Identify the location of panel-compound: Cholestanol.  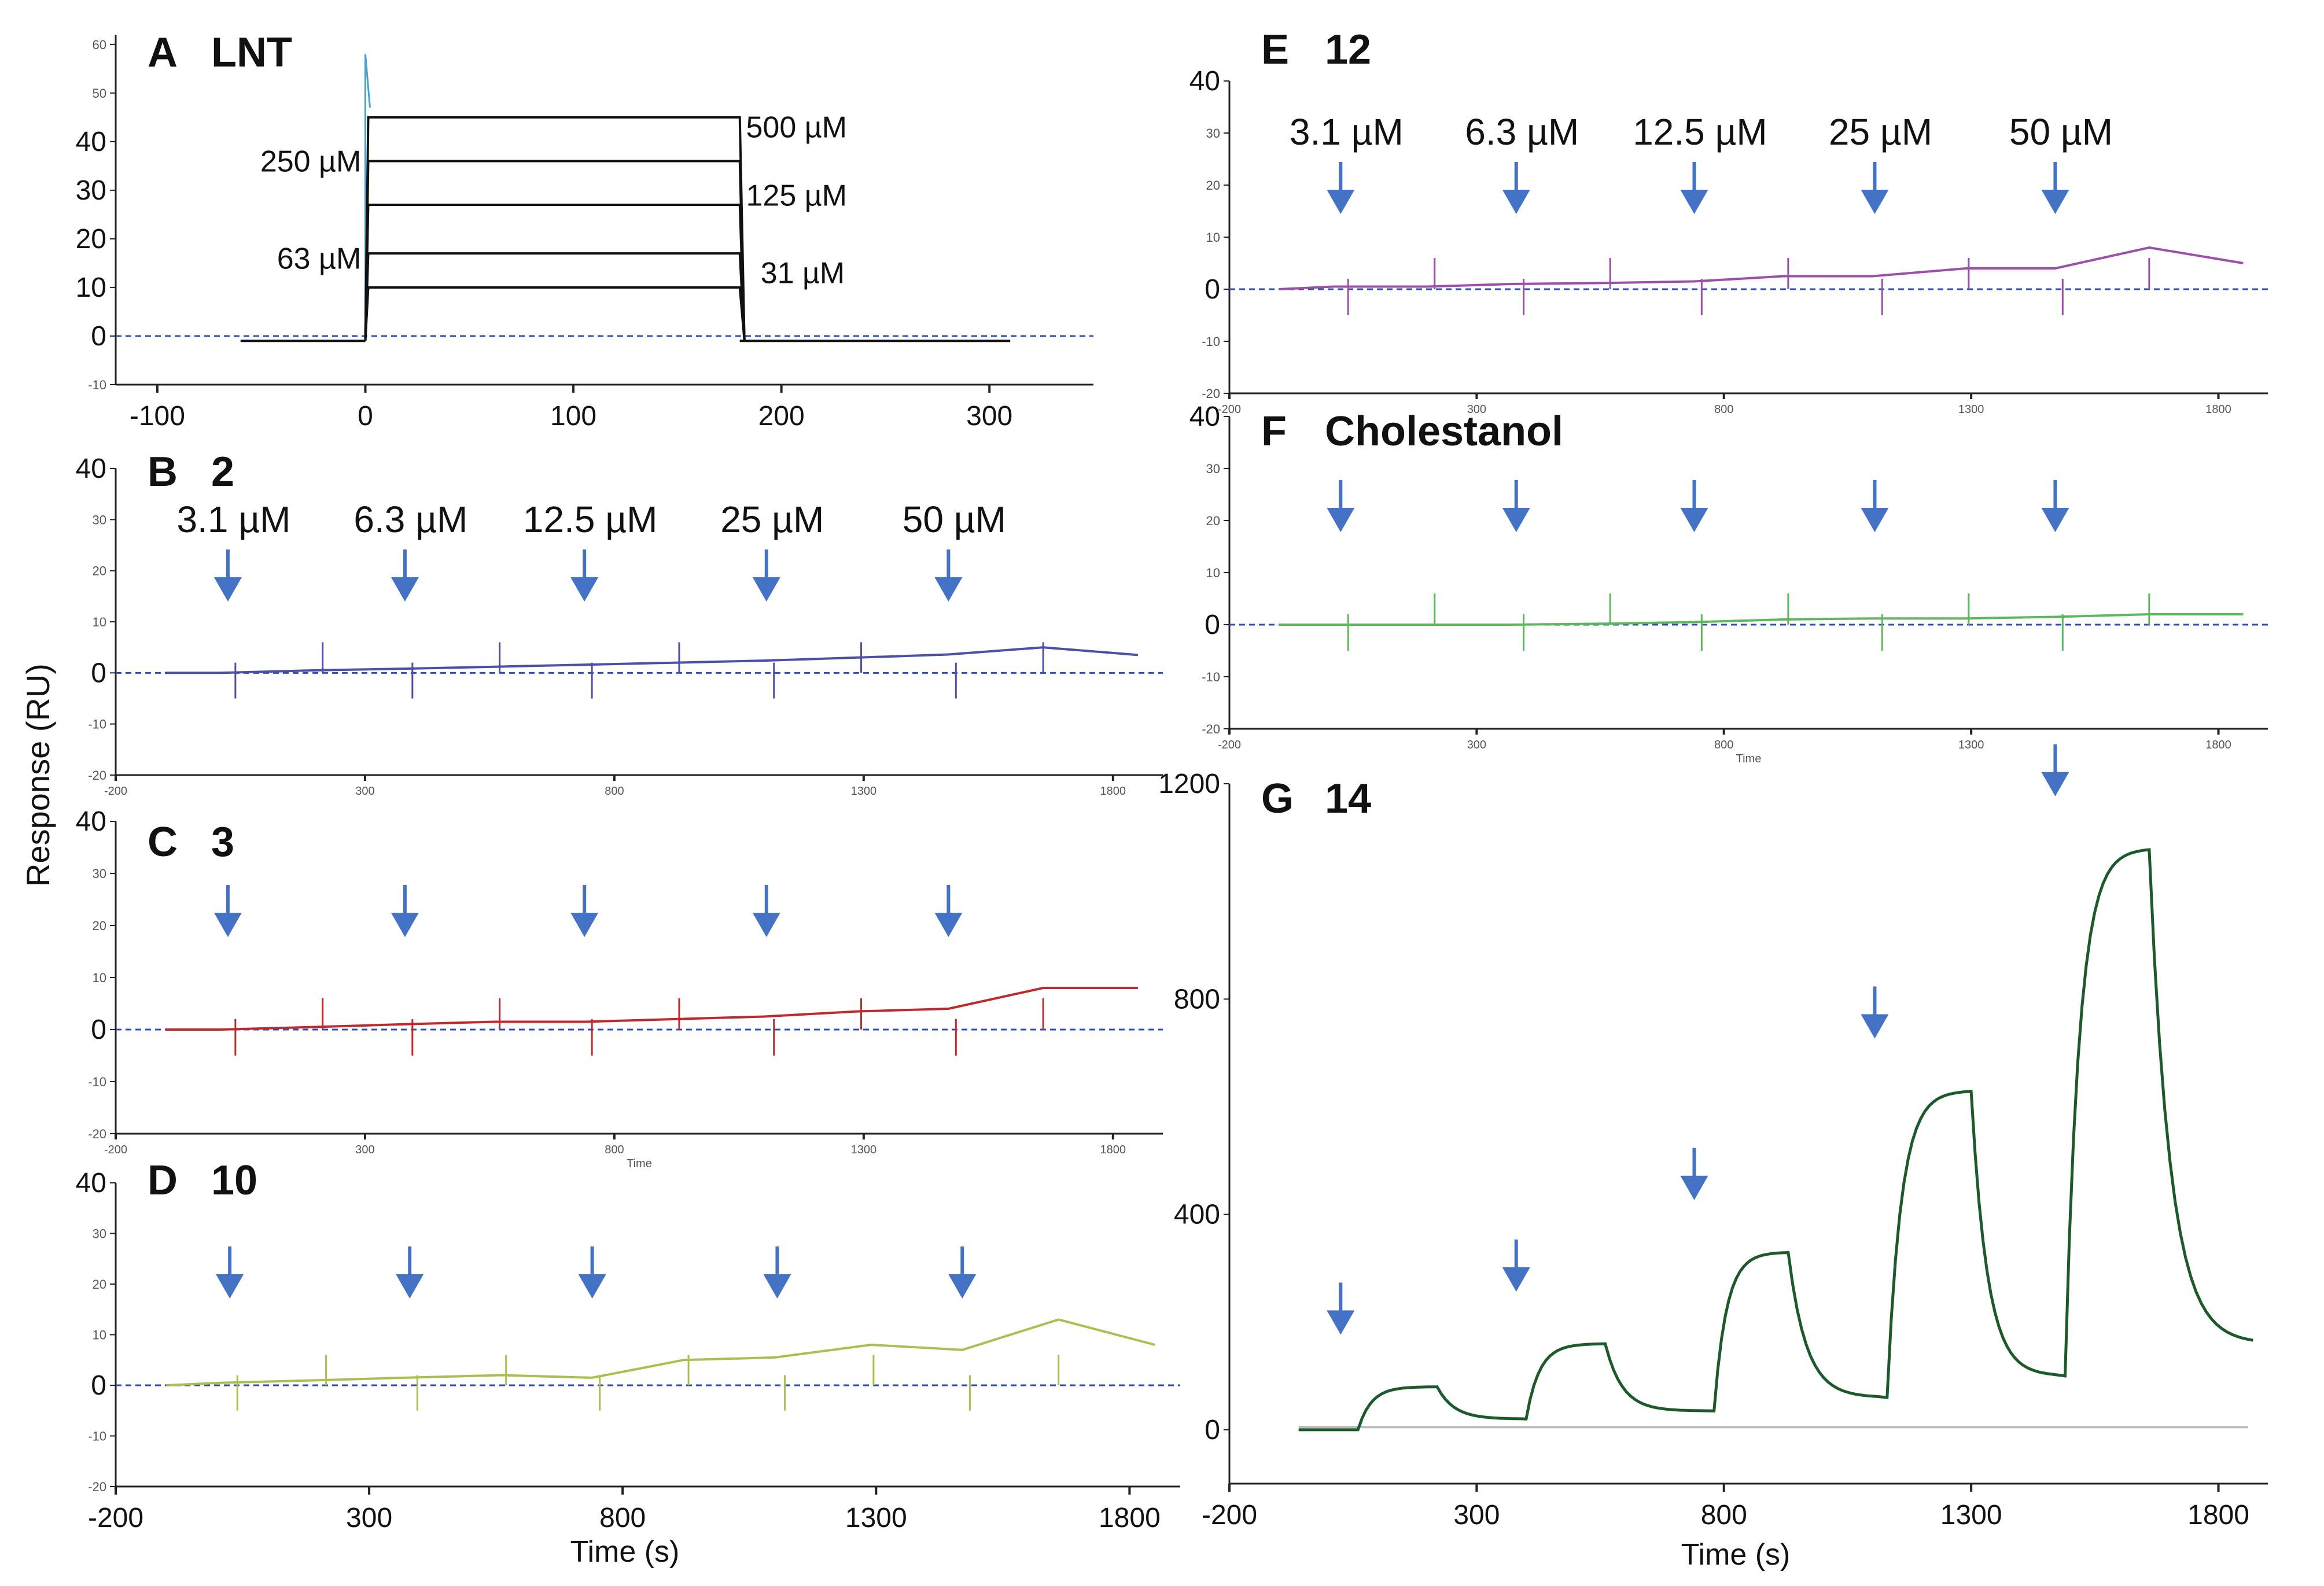
(1444, 431).